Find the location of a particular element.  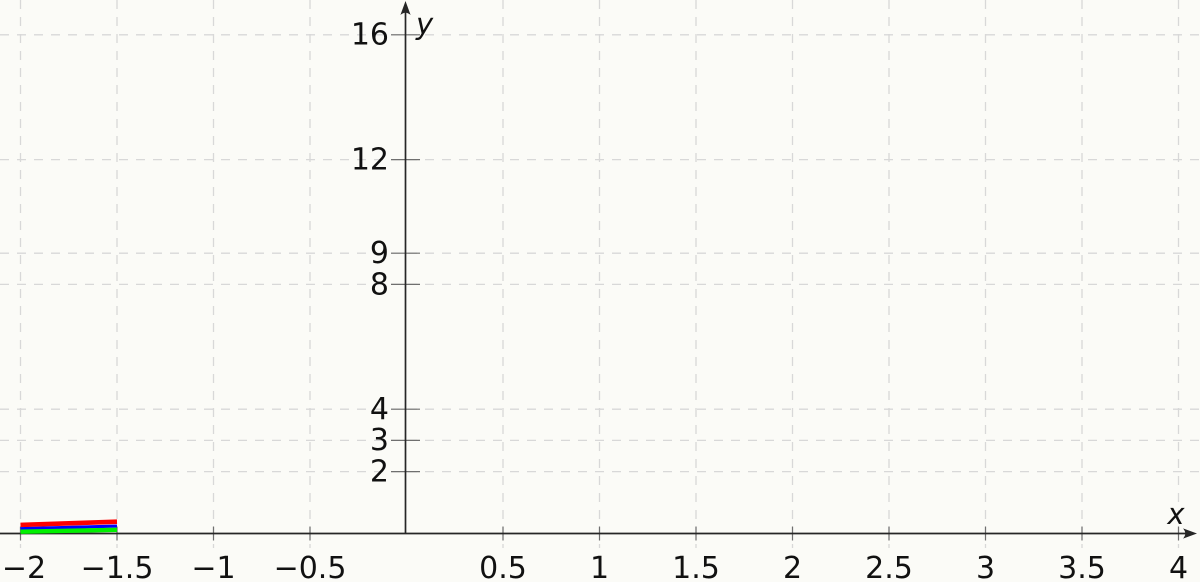

y-tick-label-16: 16 is located at coordinates (370, 35).